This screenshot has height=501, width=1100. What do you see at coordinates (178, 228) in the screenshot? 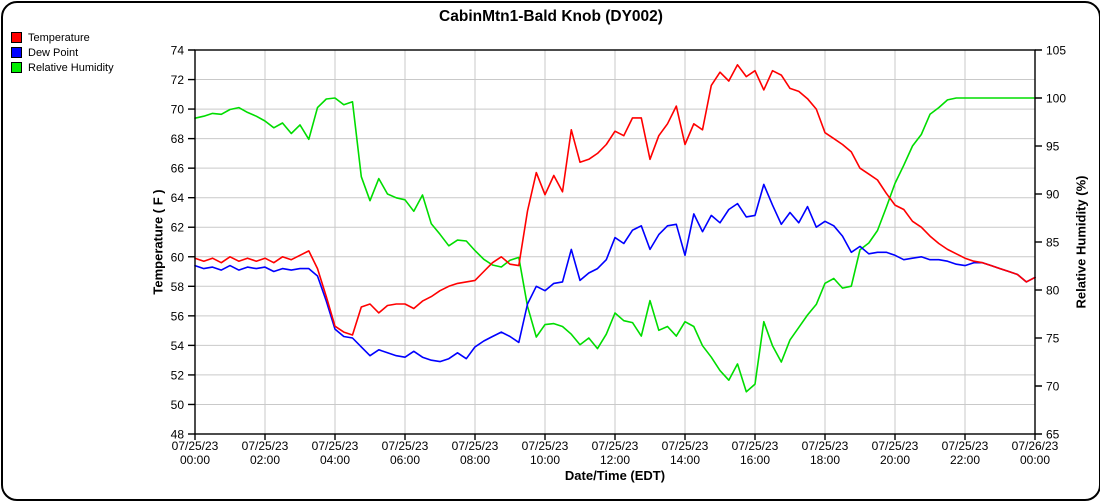
I see `left-axis-tick-label: 62` at bounding box center [178, 228].